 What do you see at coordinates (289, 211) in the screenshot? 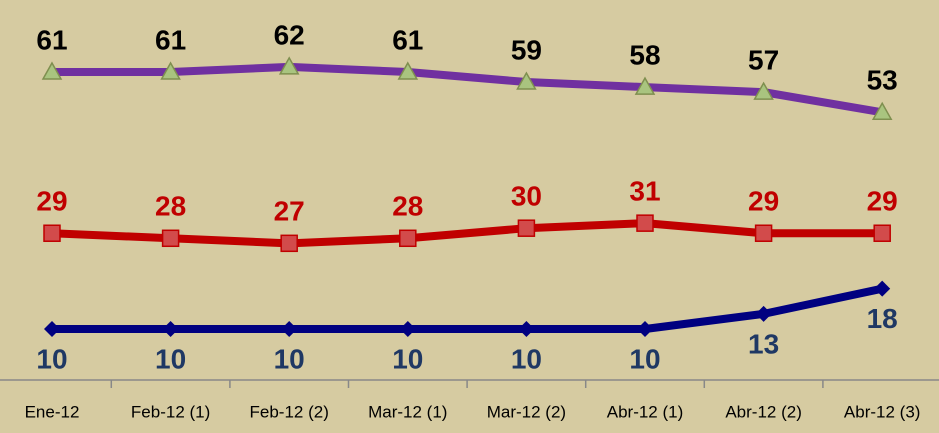
I see `data-label: 27` at bounding box center [289, 211].